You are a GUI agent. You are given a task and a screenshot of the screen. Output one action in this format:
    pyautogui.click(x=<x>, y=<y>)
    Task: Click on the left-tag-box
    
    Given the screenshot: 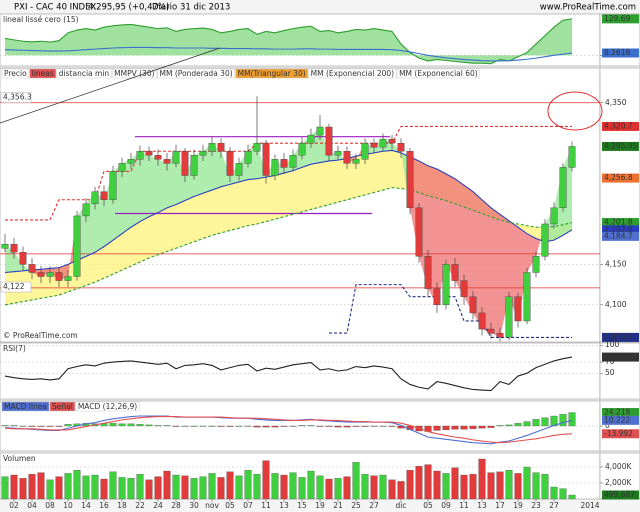 What is the action you would take?
    pyautogui.click(x=16, y=97)
    